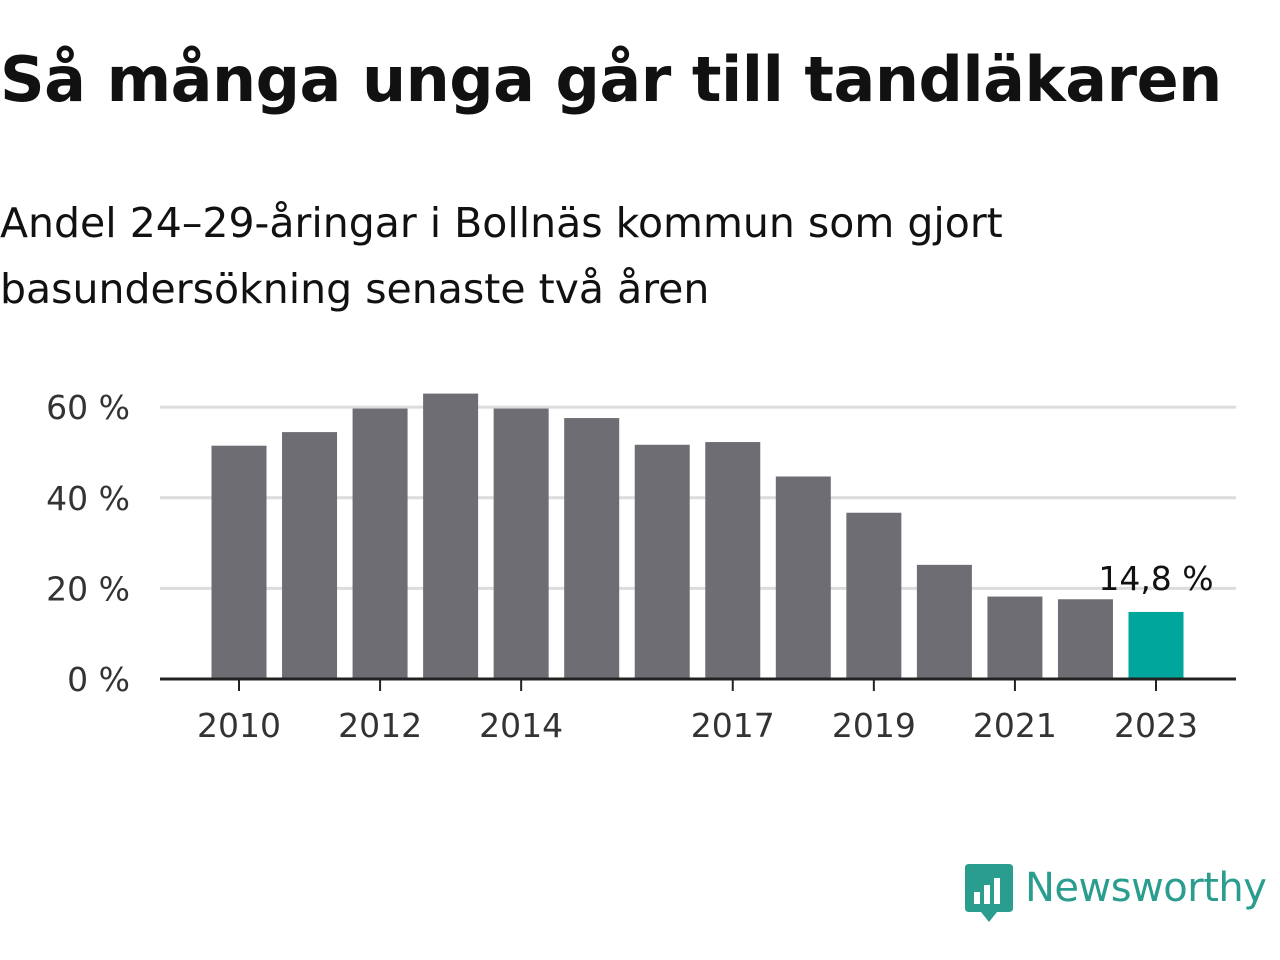 This screenshot has width=1280, height=960. Describe the element at coordinates (989, 893) in the screenshot. I see `bar-chart-speech-bubble-icon` at that location.